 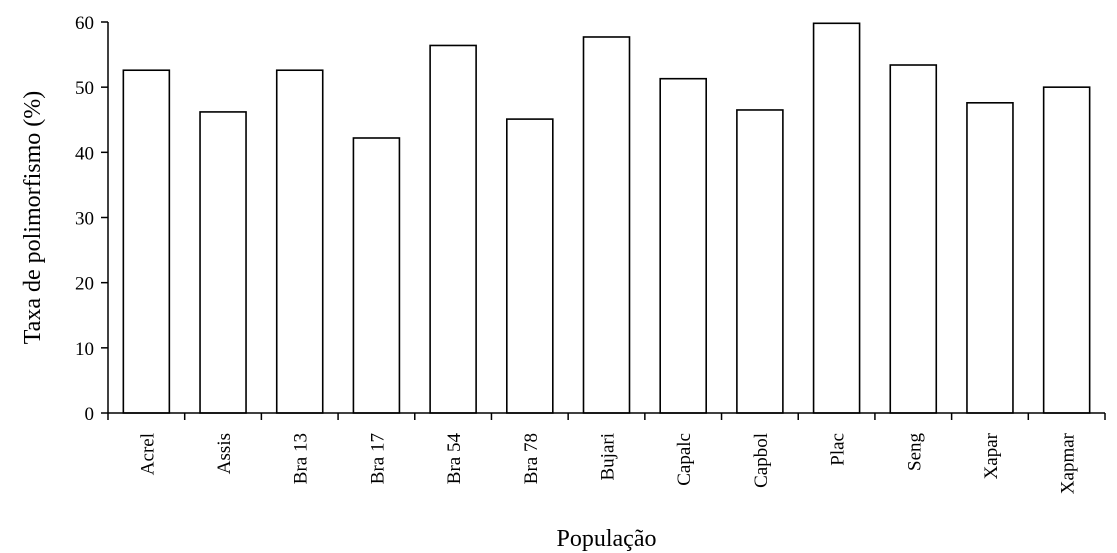 I want to click on x-tick-label: Bra 13, so click(x=301, y=458).